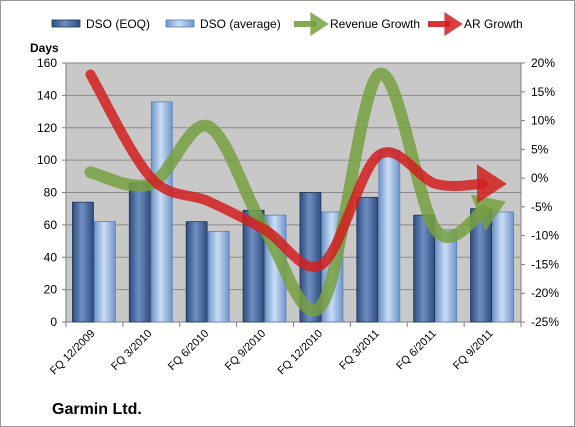 The image size is (575, 427). What do you see at coordinates (97, 409) in the screenshot?
I see `company-name: Garmin Ltd.` at bounding box center [97, 409].